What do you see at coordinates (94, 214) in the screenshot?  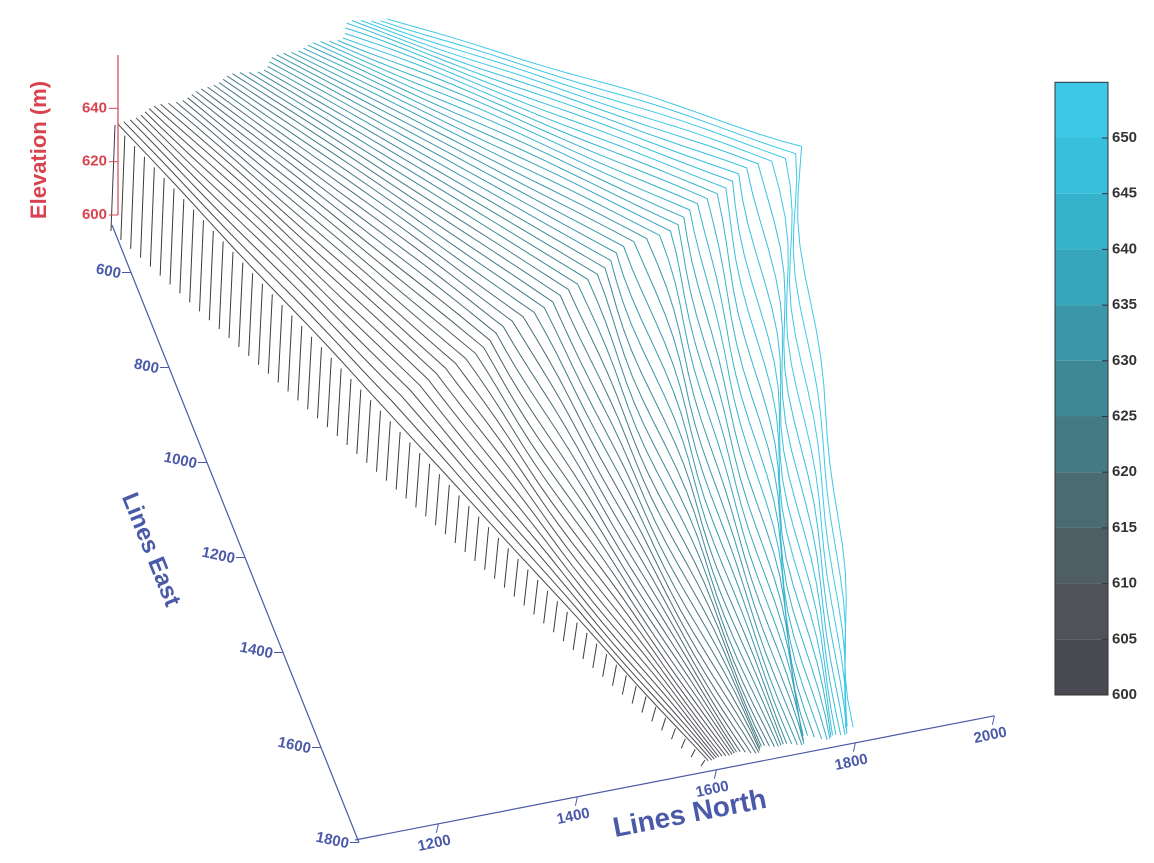 I see `z-tick-label: 600` at bounding box center [94, 214].